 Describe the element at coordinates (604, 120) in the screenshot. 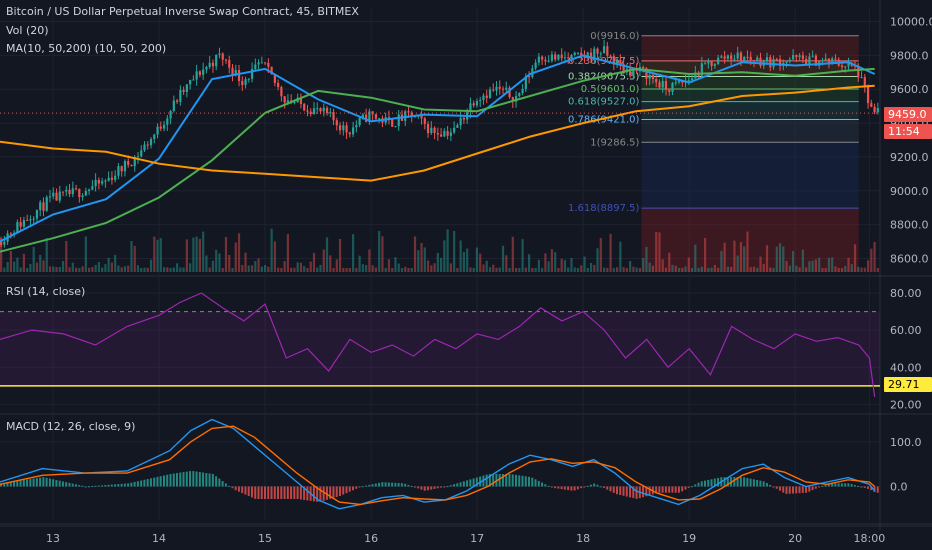

I see `fib-level-label: 0.786(9421.0)` at that location.